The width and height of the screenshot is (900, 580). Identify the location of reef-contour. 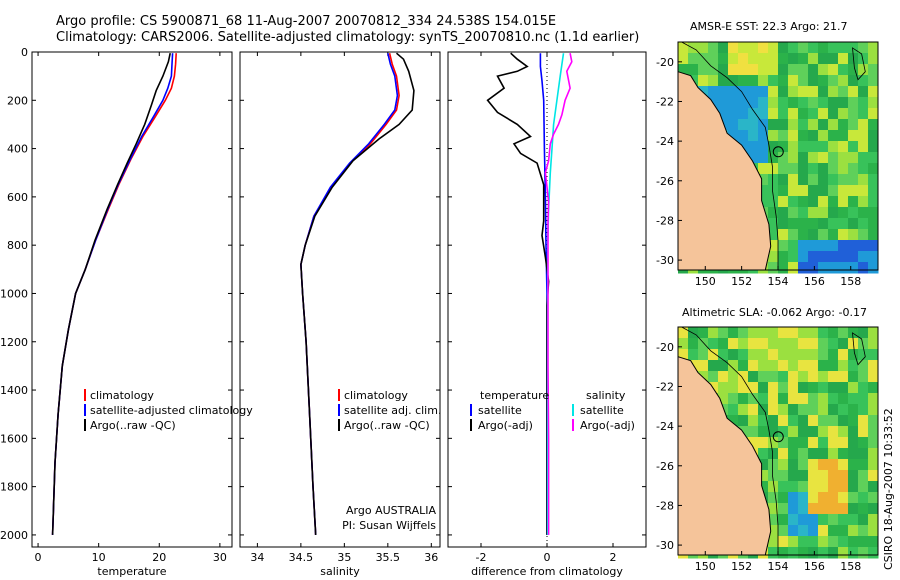
(859, 349).